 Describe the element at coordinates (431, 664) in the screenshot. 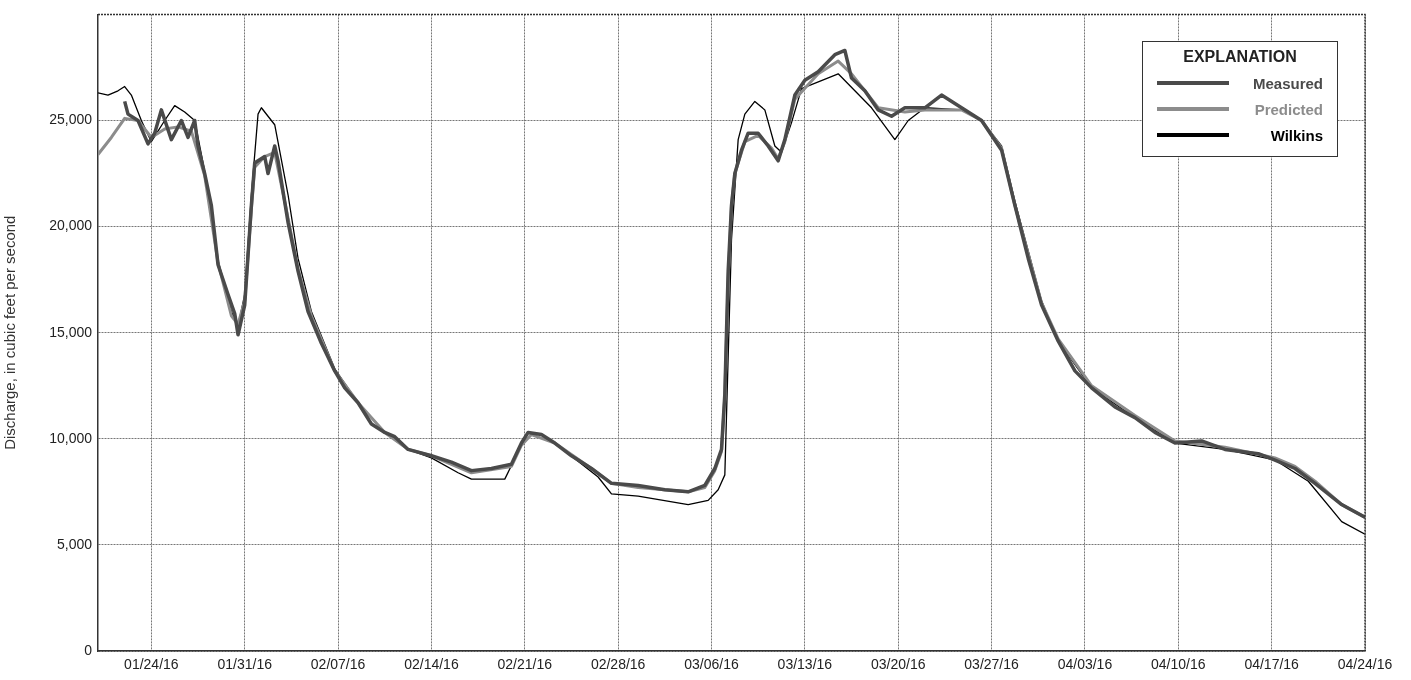

I see `x-tick-label: 02/14/16` at that location.